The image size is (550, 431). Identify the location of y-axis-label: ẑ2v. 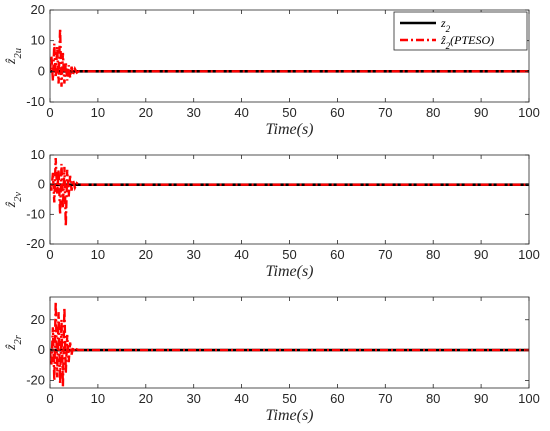
(14, 199).